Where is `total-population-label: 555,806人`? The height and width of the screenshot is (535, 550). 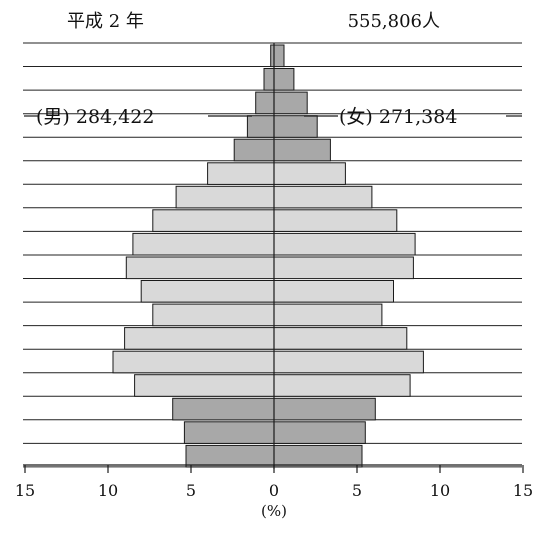 total-population-label: 555,806人 is located at coordinates (394, 21).